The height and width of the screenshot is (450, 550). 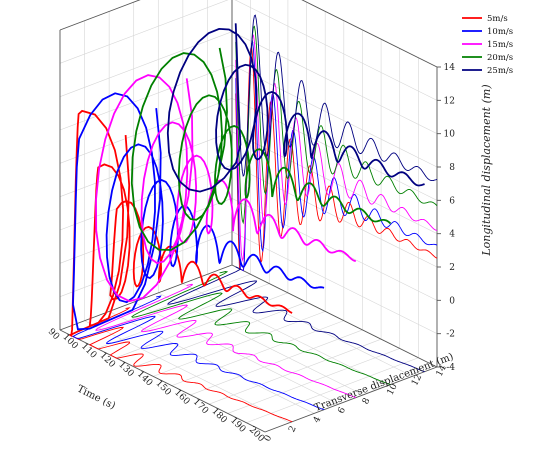 I want to click on floor-right-edge, so click(x=334, y=316).